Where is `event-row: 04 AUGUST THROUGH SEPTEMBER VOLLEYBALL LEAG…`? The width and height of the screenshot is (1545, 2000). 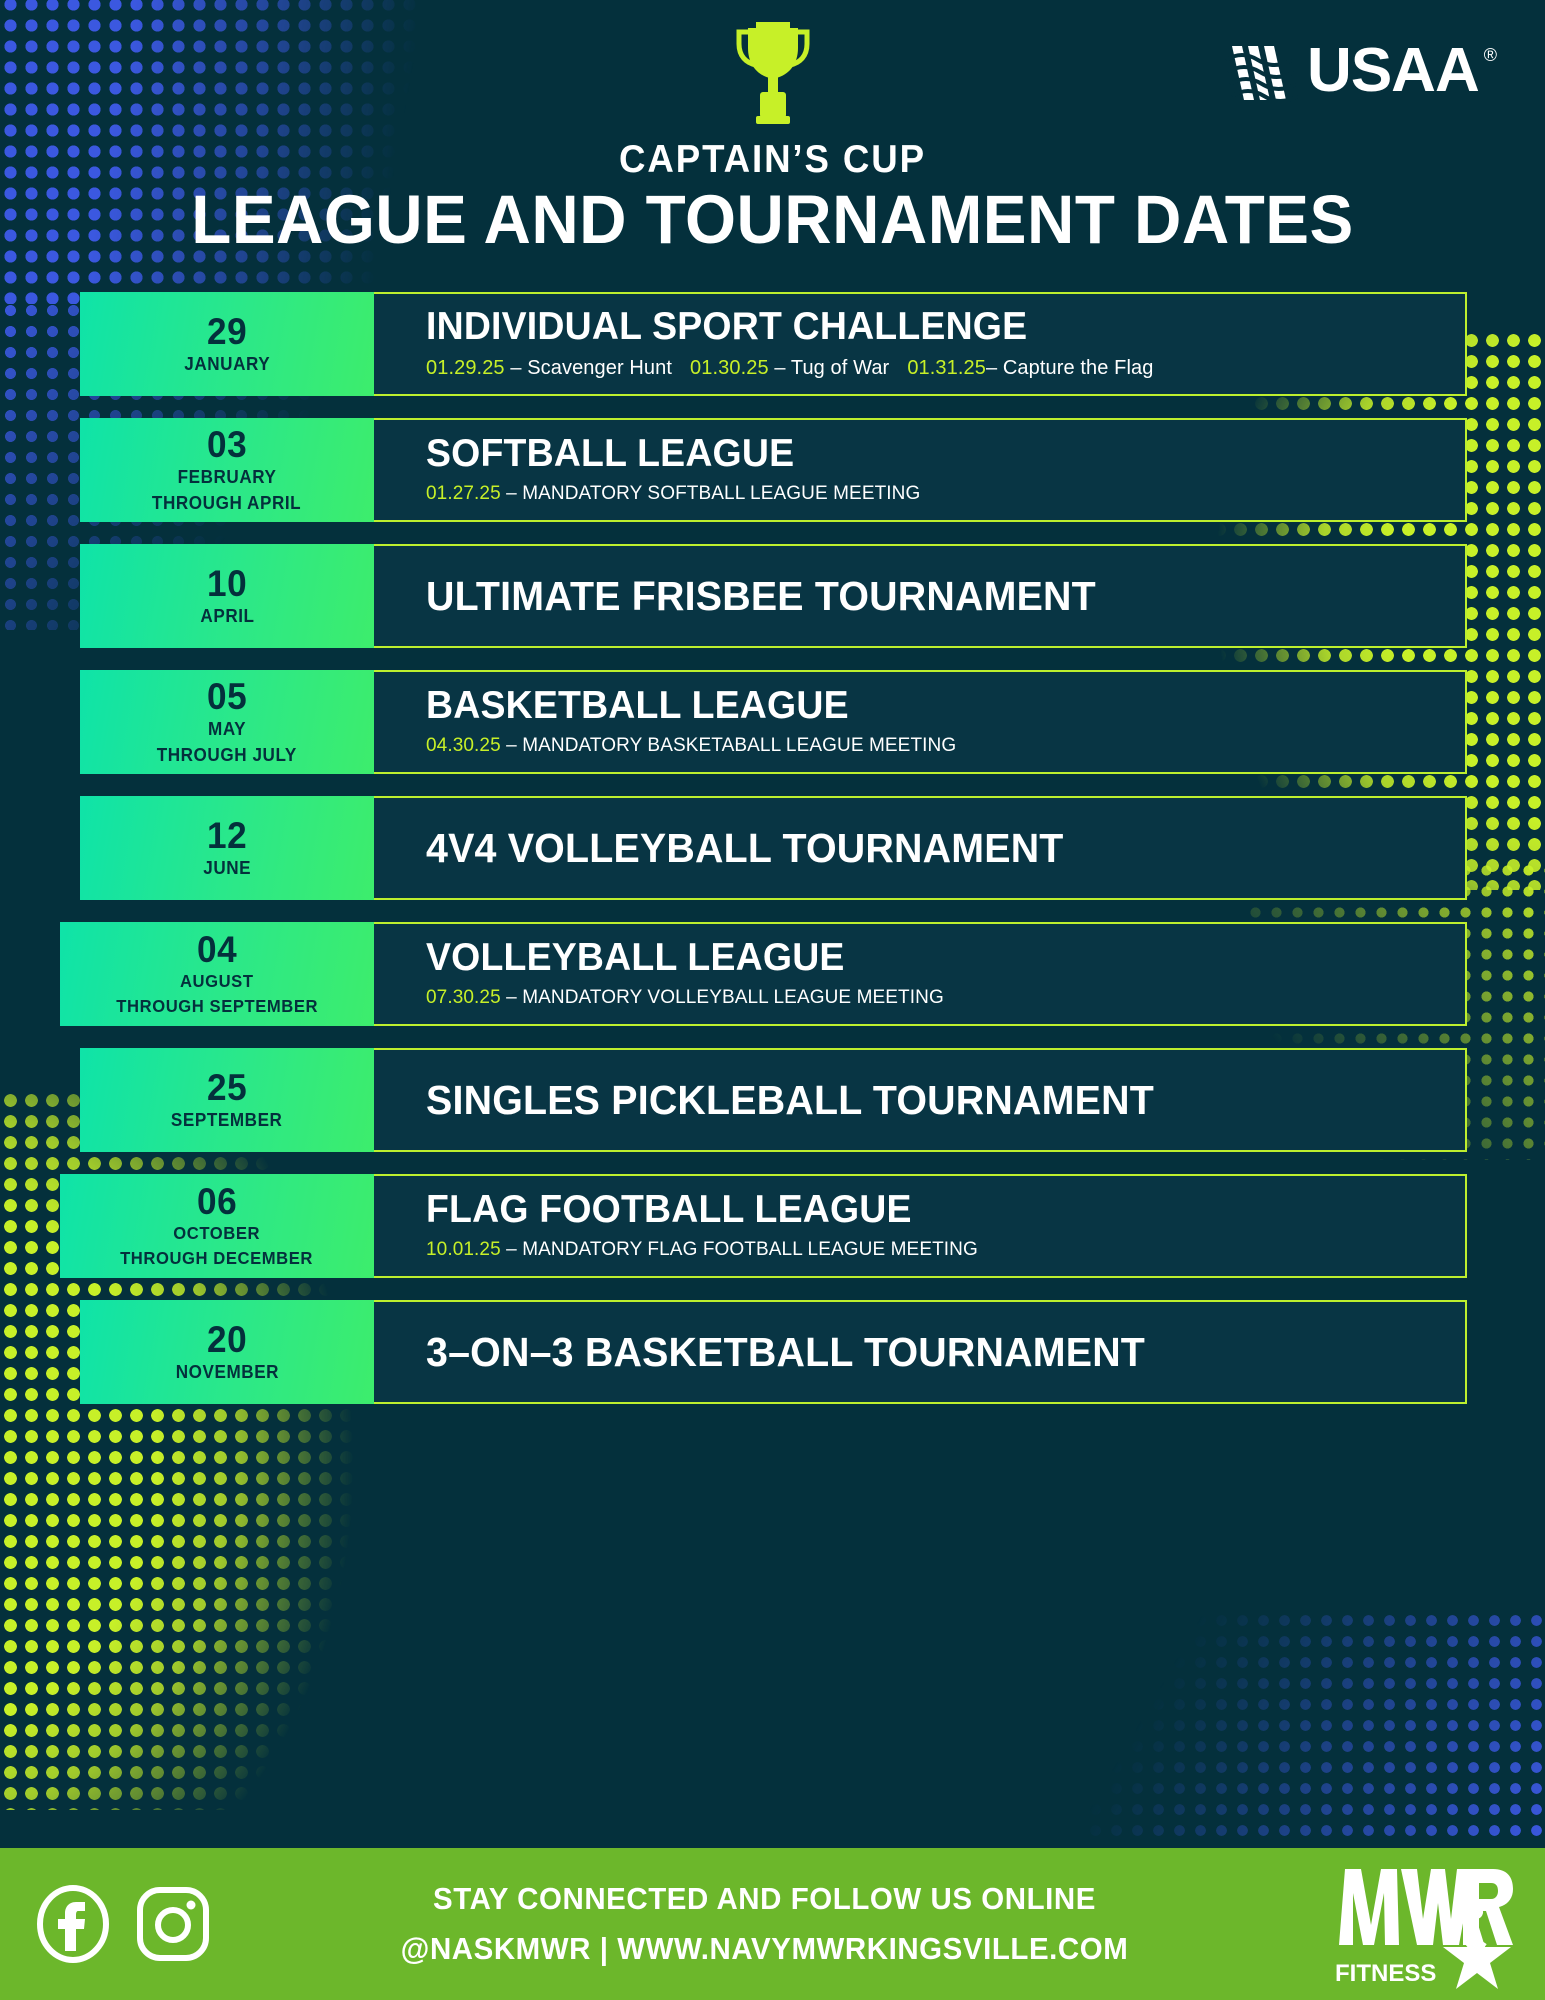 event-row: 04 AUGUST THROUGH SEPTEMBER VOLLEYBALL LEAG… is located at coordinates (772, 974).